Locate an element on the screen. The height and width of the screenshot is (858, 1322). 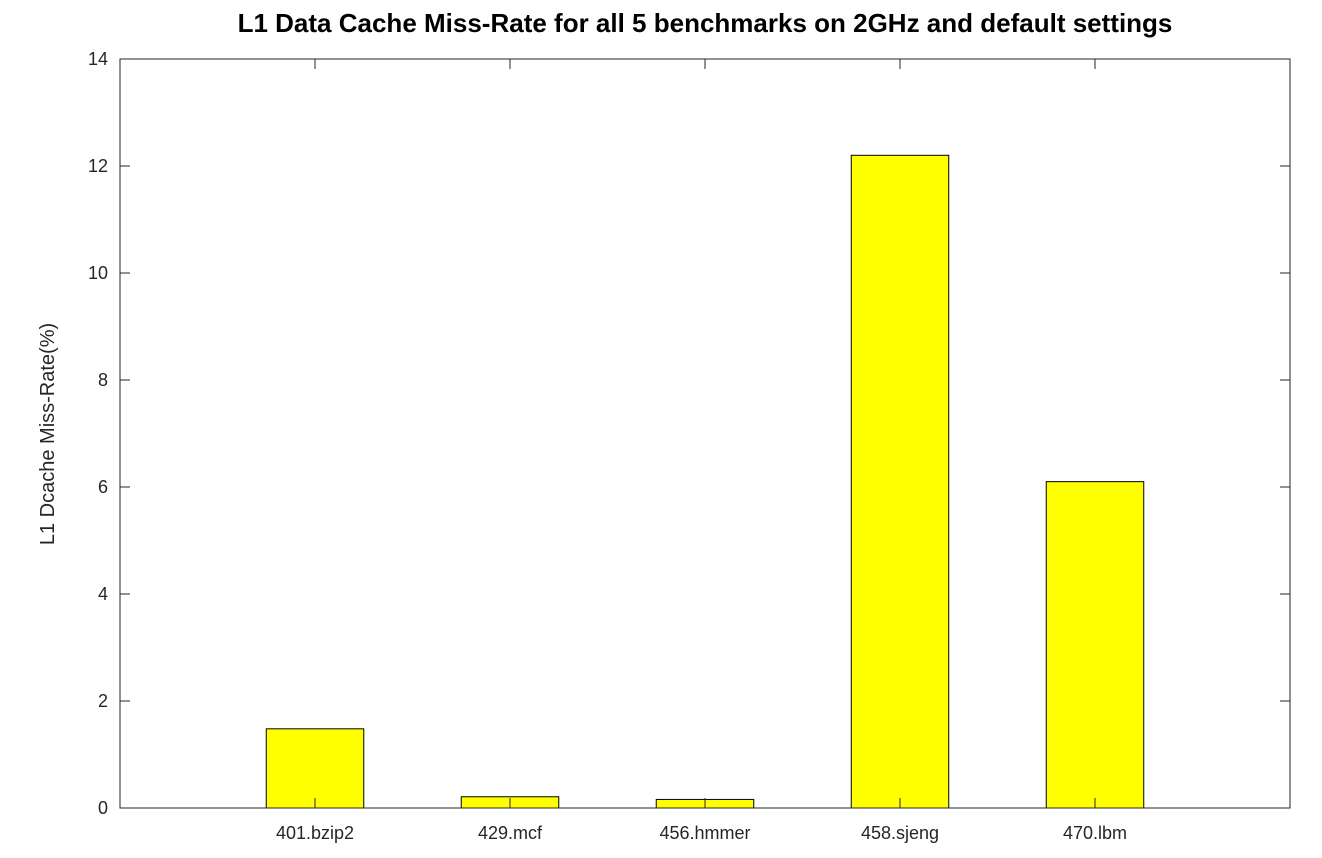
y-tick-label-14: 14 is located at coordinates (98, 59).